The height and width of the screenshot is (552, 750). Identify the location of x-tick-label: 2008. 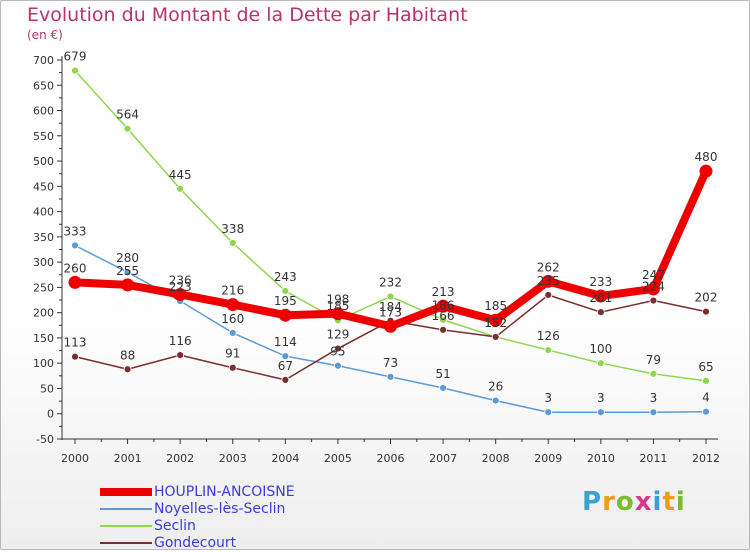
(496, 458).